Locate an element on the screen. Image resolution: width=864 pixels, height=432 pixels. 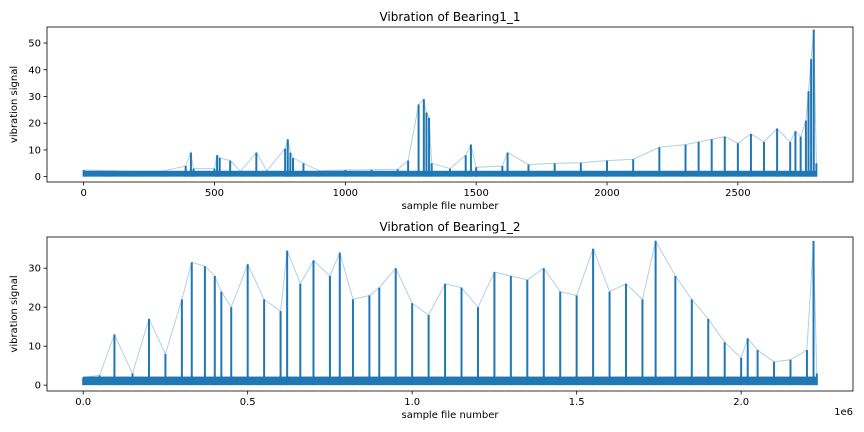
x-tick-label: 0.0 is located at coordinates (83, 402).